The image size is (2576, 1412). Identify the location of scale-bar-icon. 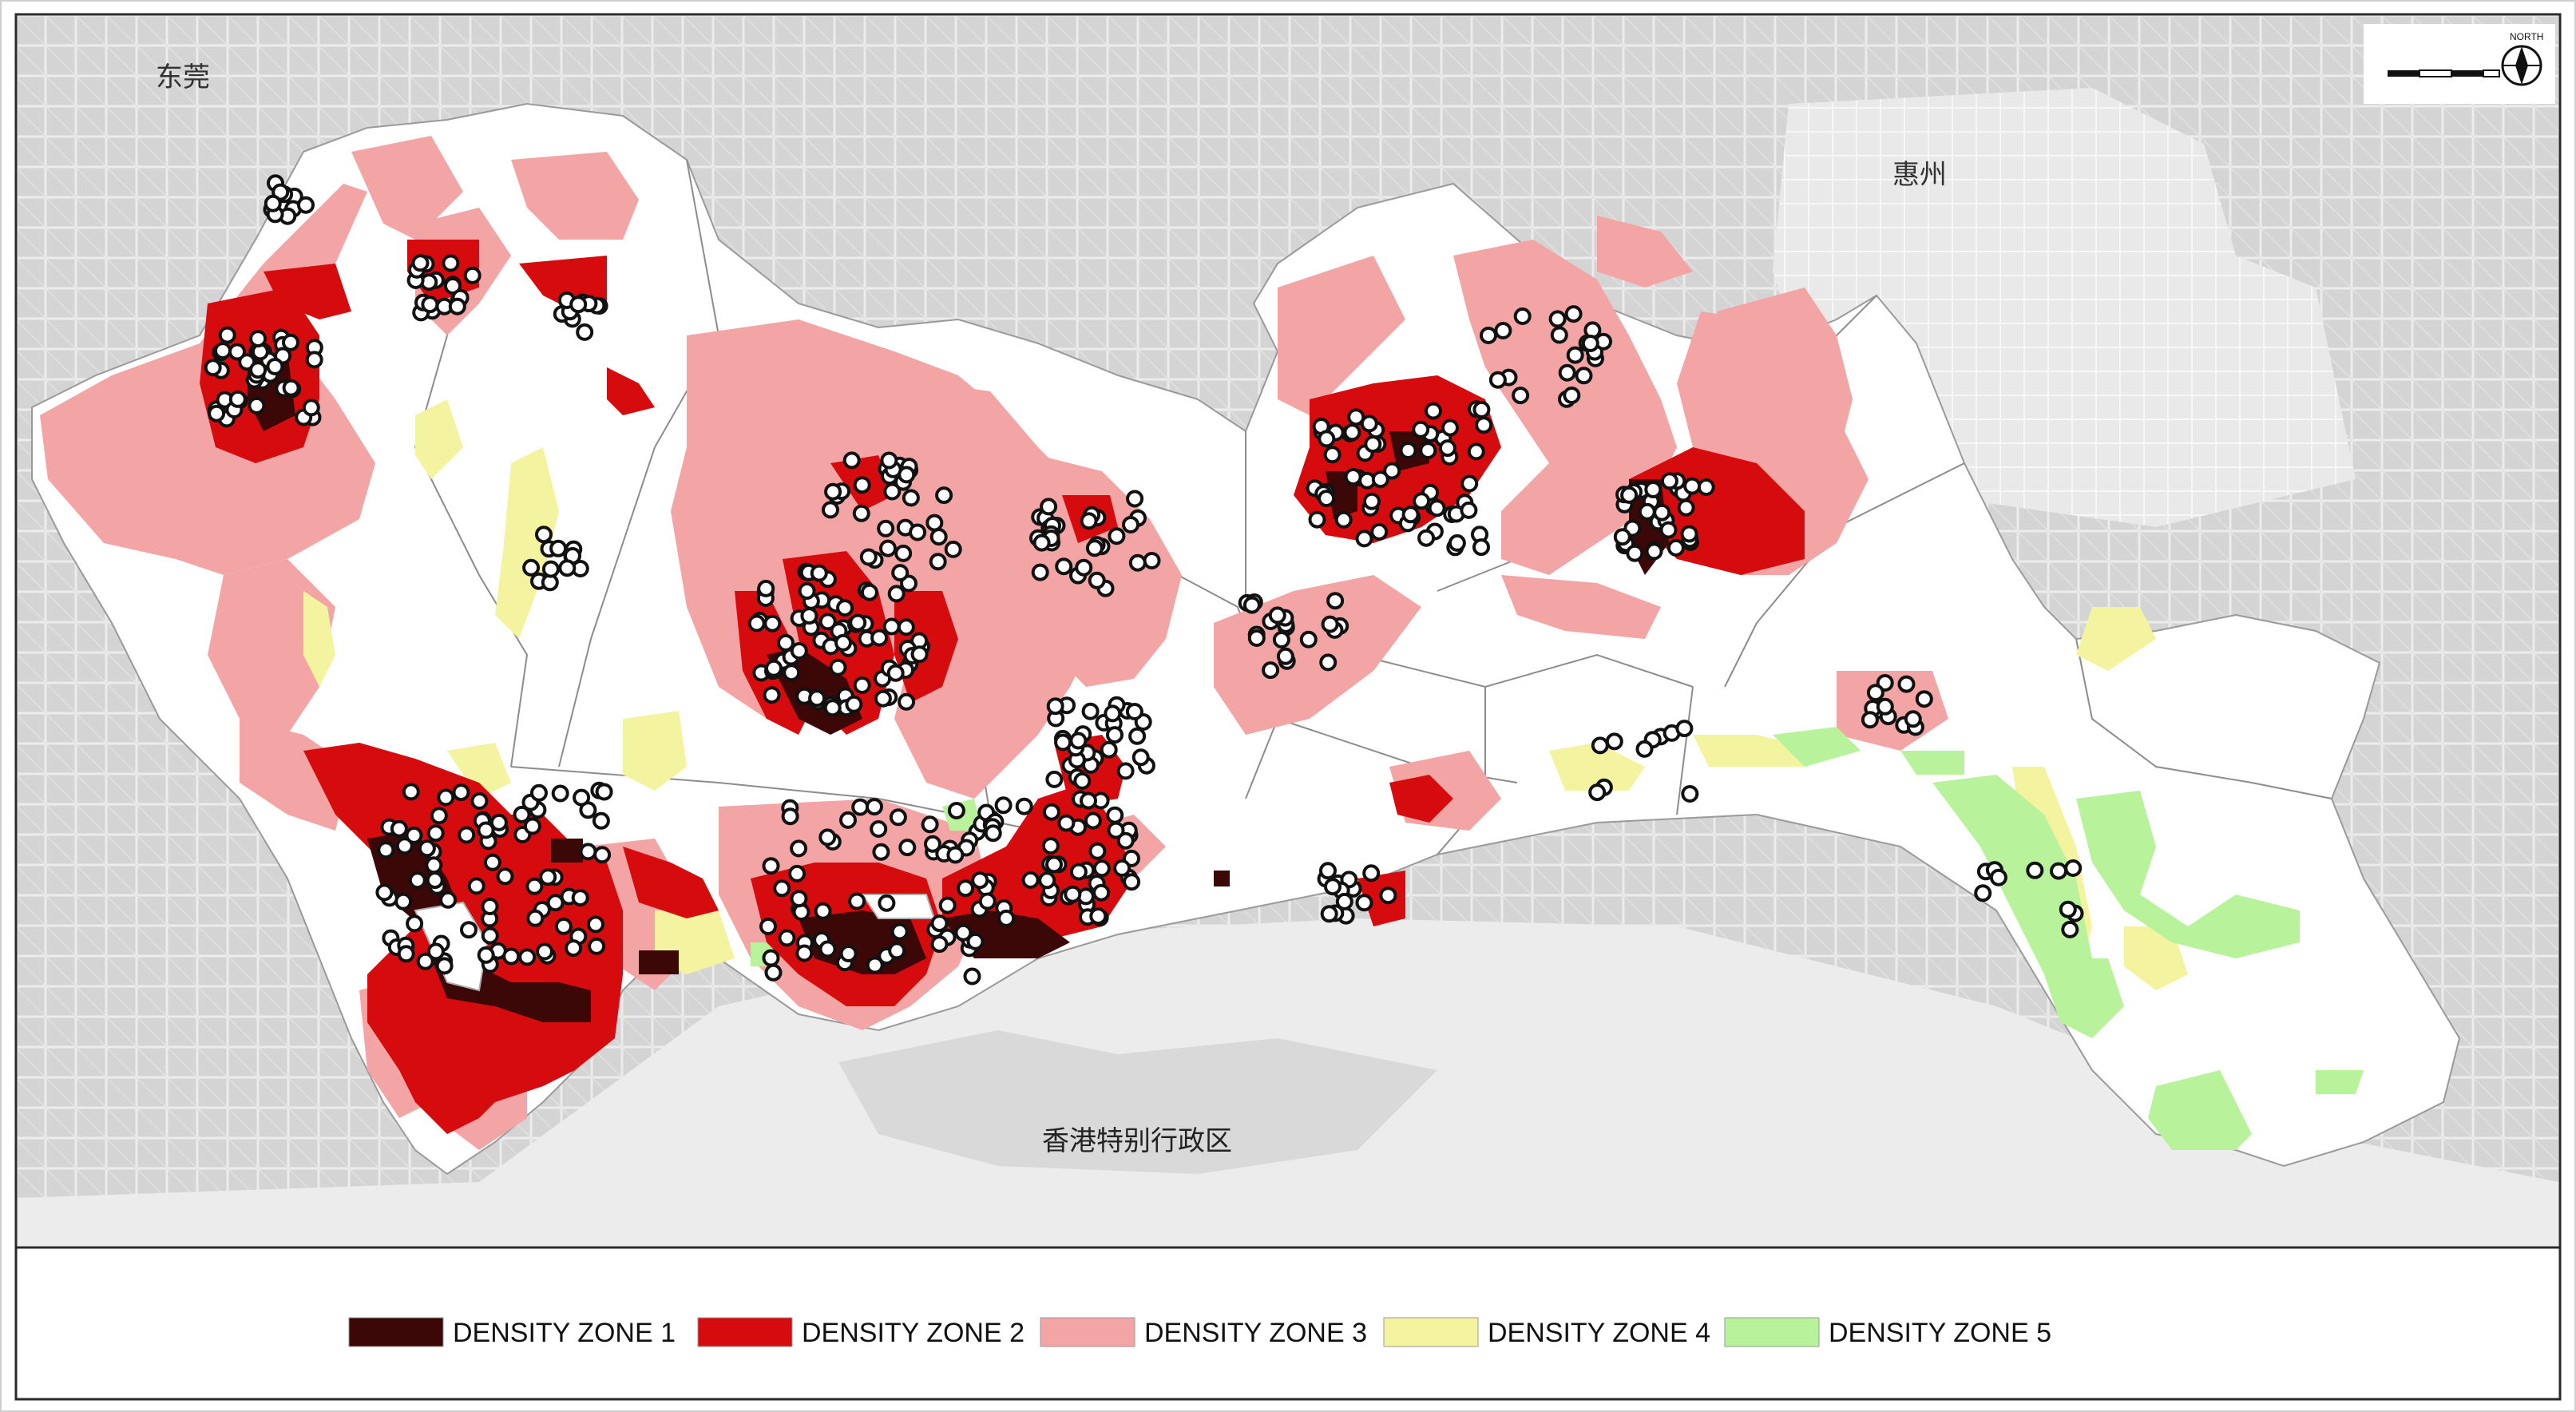
(2444, 73).